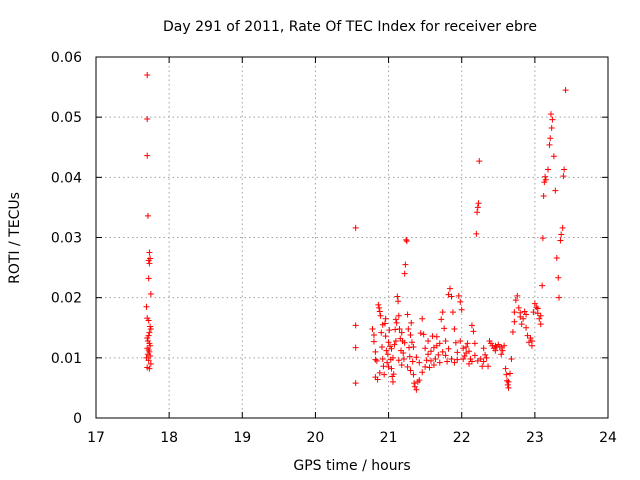 This screenshot has width=640, height=480. Describe the element at coordinates (66, 118) in the screenshot. I see `y-tick-label: 0.05` at that location.